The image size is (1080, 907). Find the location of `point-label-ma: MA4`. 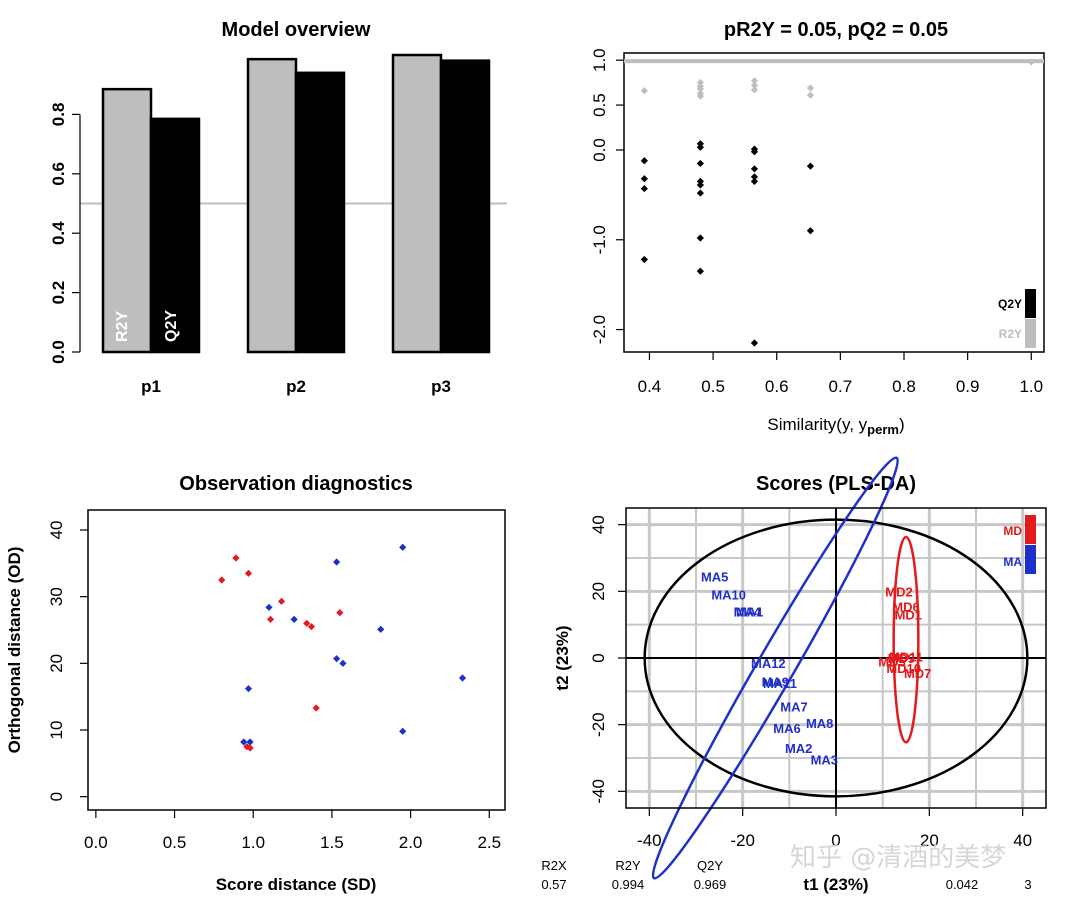

point-label-ma: MA4 is located at coordinates (748, 611).